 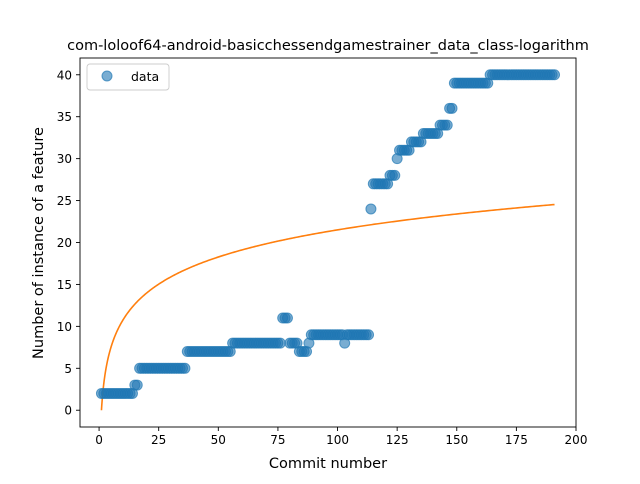 I want to click on legend-box, so click(x=128, y=77).